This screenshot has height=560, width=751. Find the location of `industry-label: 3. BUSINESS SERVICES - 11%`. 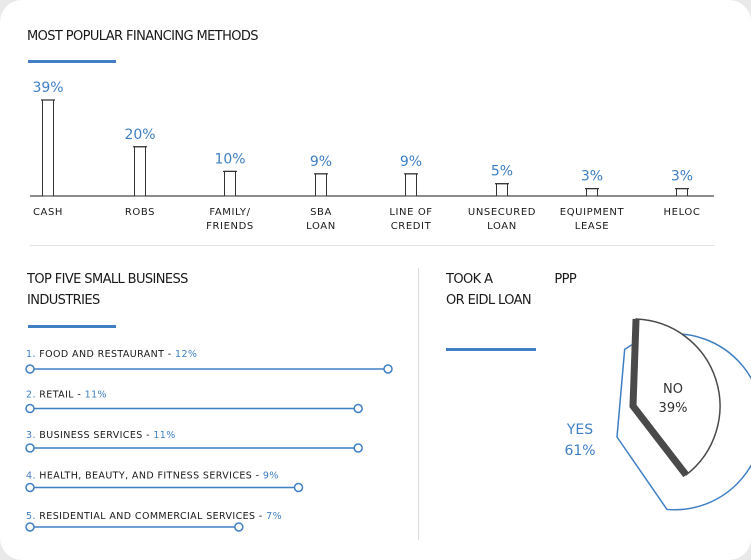

industry-label: 3. BUSINESS SERVICES - 11% is located at coordinates (101, 435).